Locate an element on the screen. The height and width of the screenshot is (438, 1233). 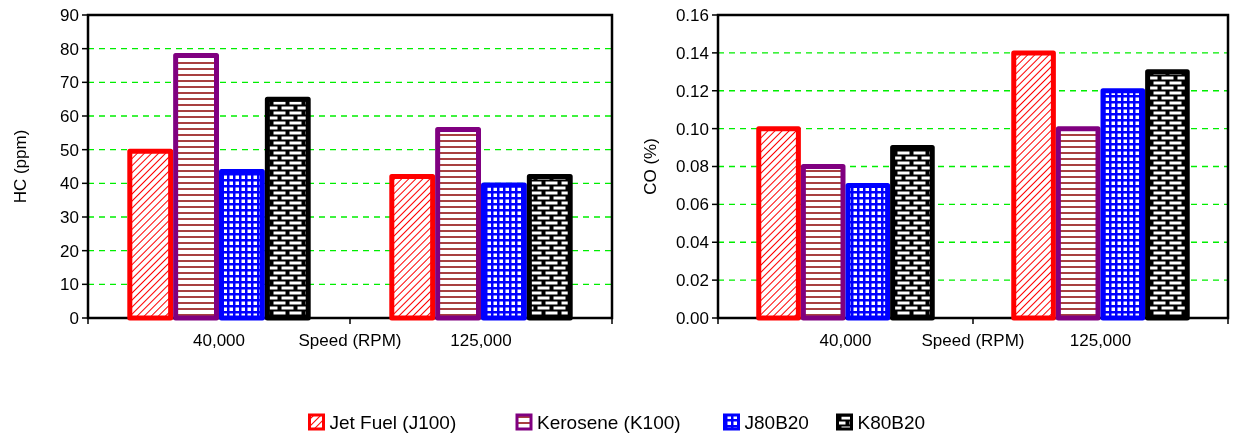
legend-label: Jet Fuel (J100) is located at coordinates (393, 422).